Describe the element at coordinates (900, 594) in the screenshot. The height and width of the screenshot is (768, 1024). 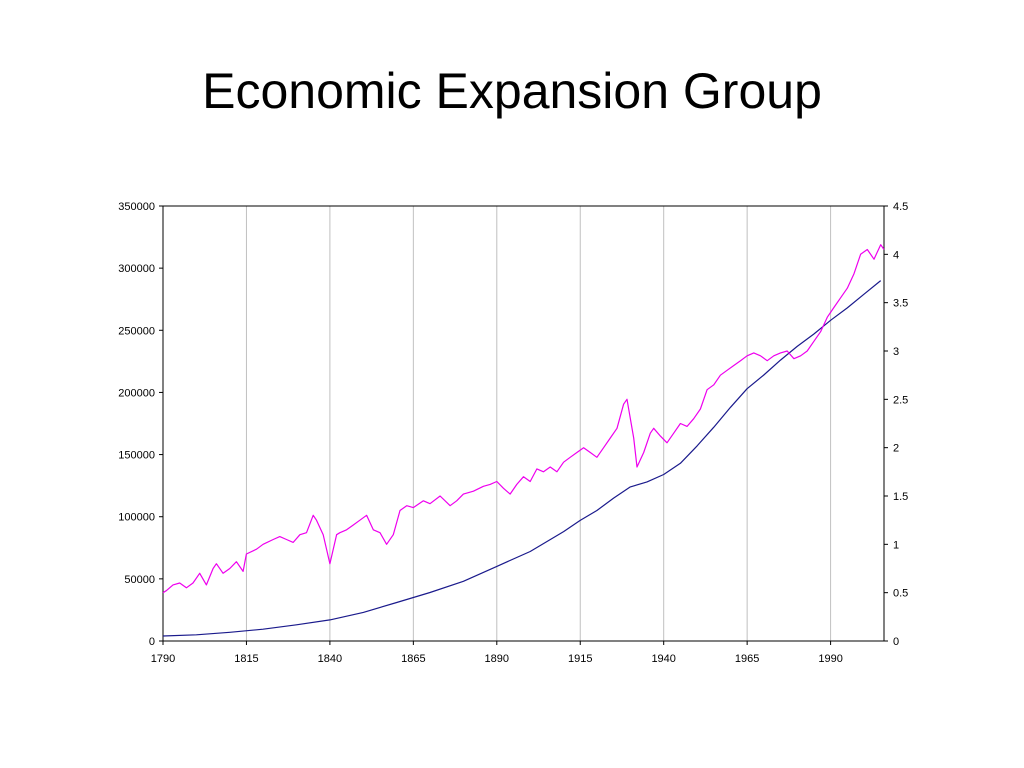
I see `y-right-tick-label: 0.5` at that location.